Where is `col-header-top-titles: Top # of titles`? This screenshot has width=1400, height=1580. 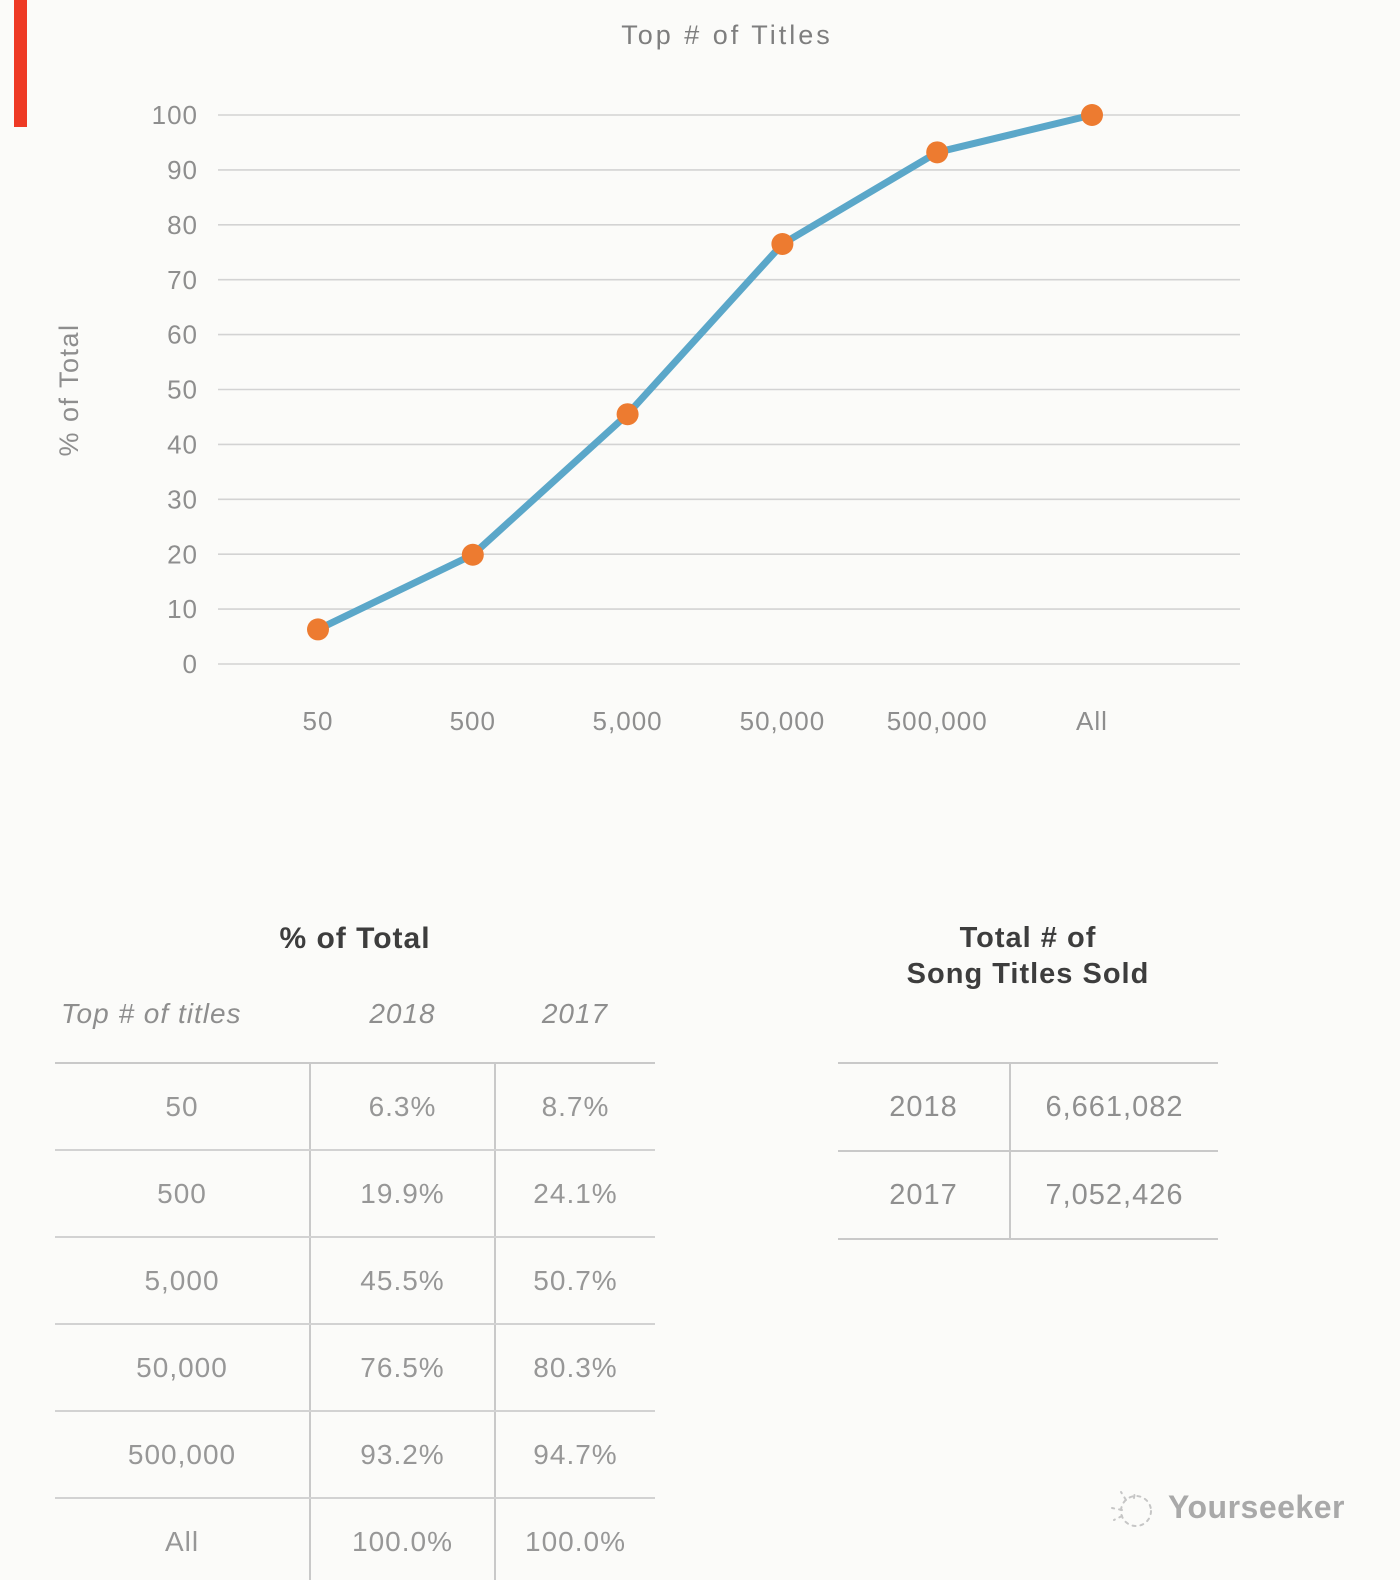
col-header-top-titles: Top # of titles is located at coordinates (182, 1015).